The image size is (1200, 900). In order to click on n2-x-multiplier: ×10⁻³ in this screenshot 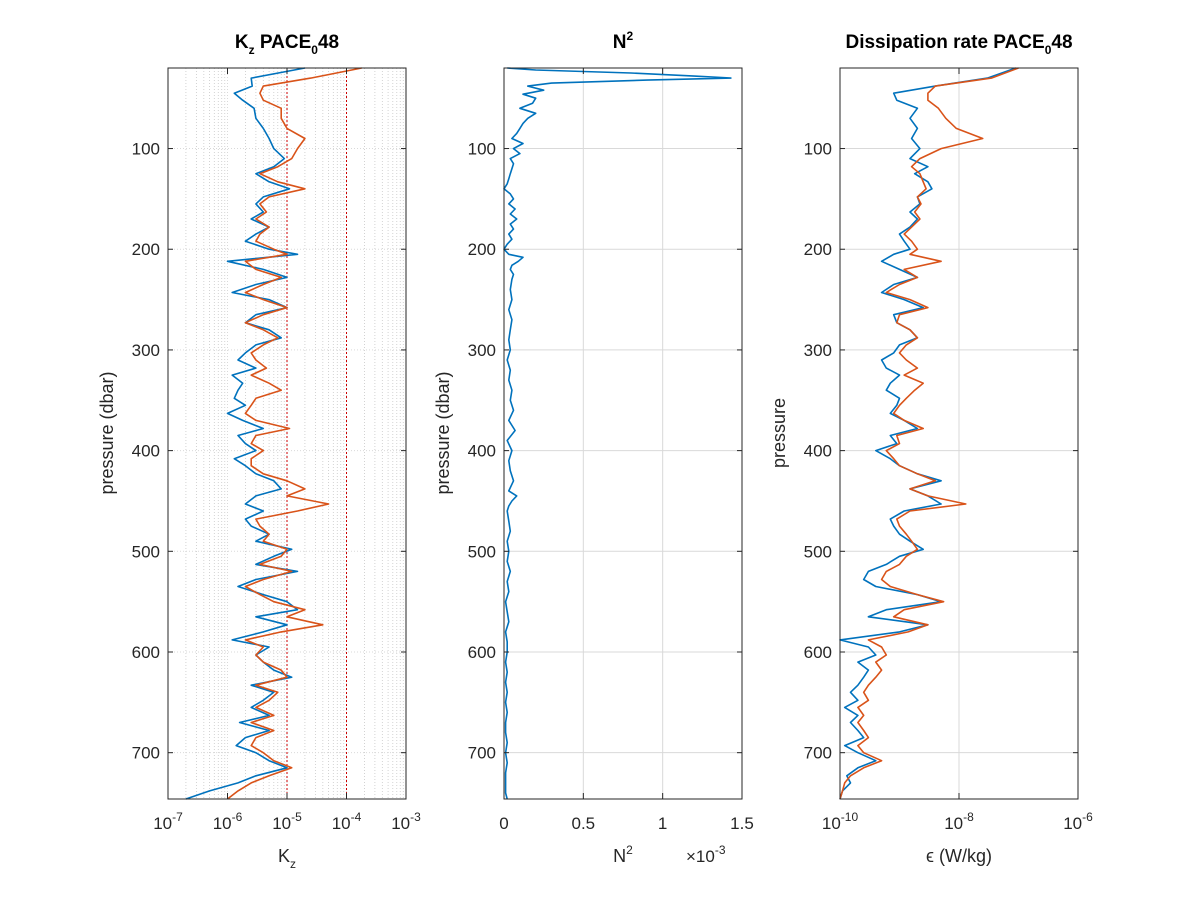, I will do `click(706, 854)`.